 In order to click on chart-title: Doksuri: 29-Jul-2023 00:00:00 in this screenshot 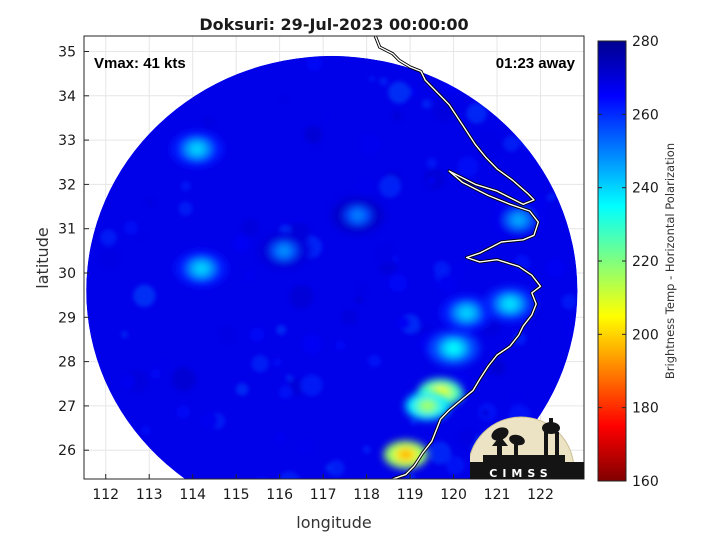, I will do `click(333, 24)`.